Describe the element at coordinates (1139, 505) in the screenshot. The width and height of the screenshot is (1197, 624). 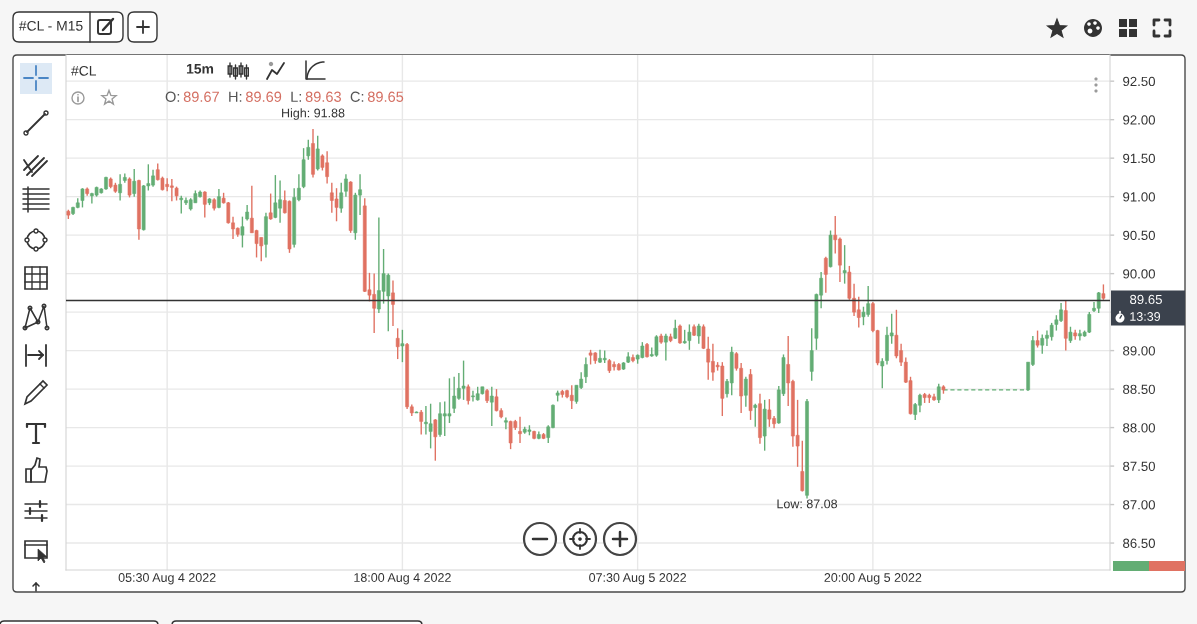
I see `y-tick-label: 87.00` at that location.